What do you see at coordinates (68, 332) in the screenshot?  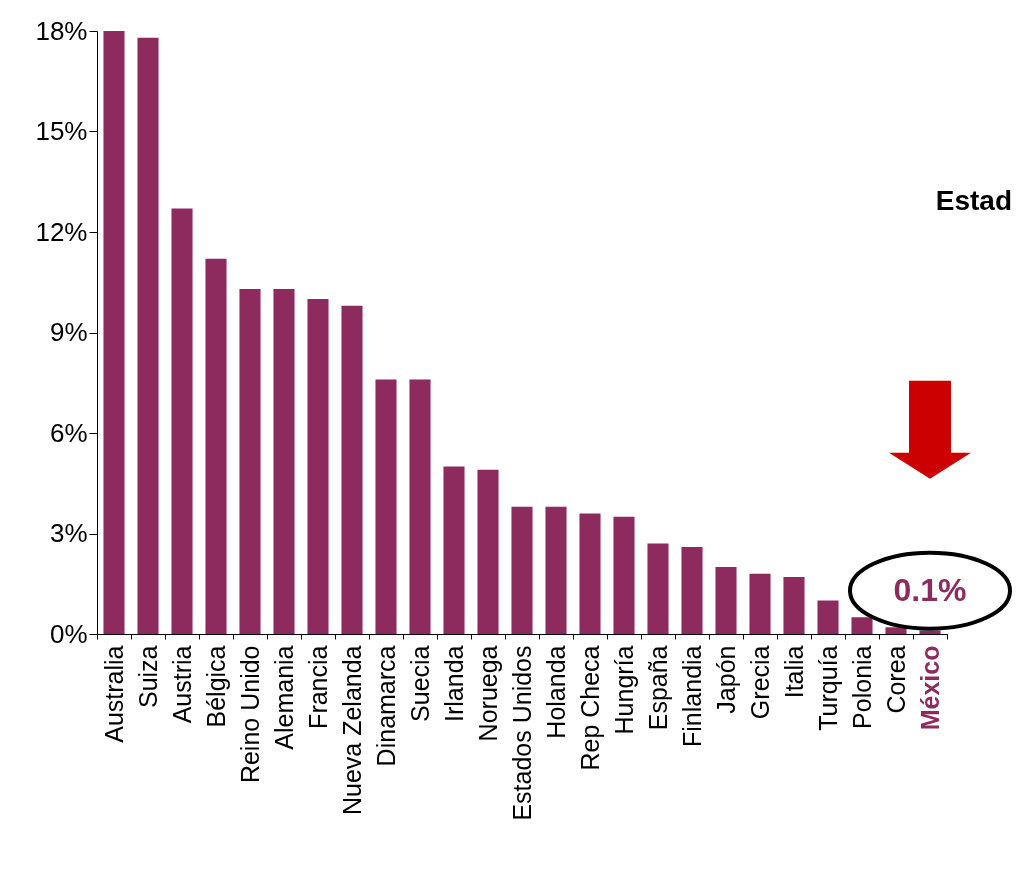 I see `y-tick-label: 9%` at bounding box center [68, 332].